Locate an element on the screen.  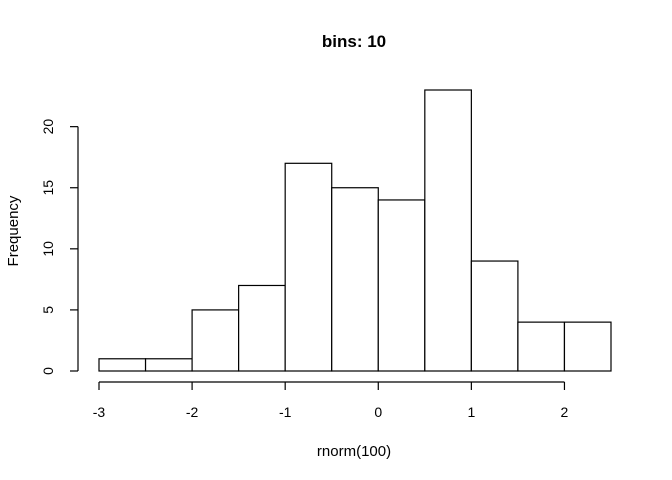
x-tick-label: -3 is located at coordinates (99, 412).